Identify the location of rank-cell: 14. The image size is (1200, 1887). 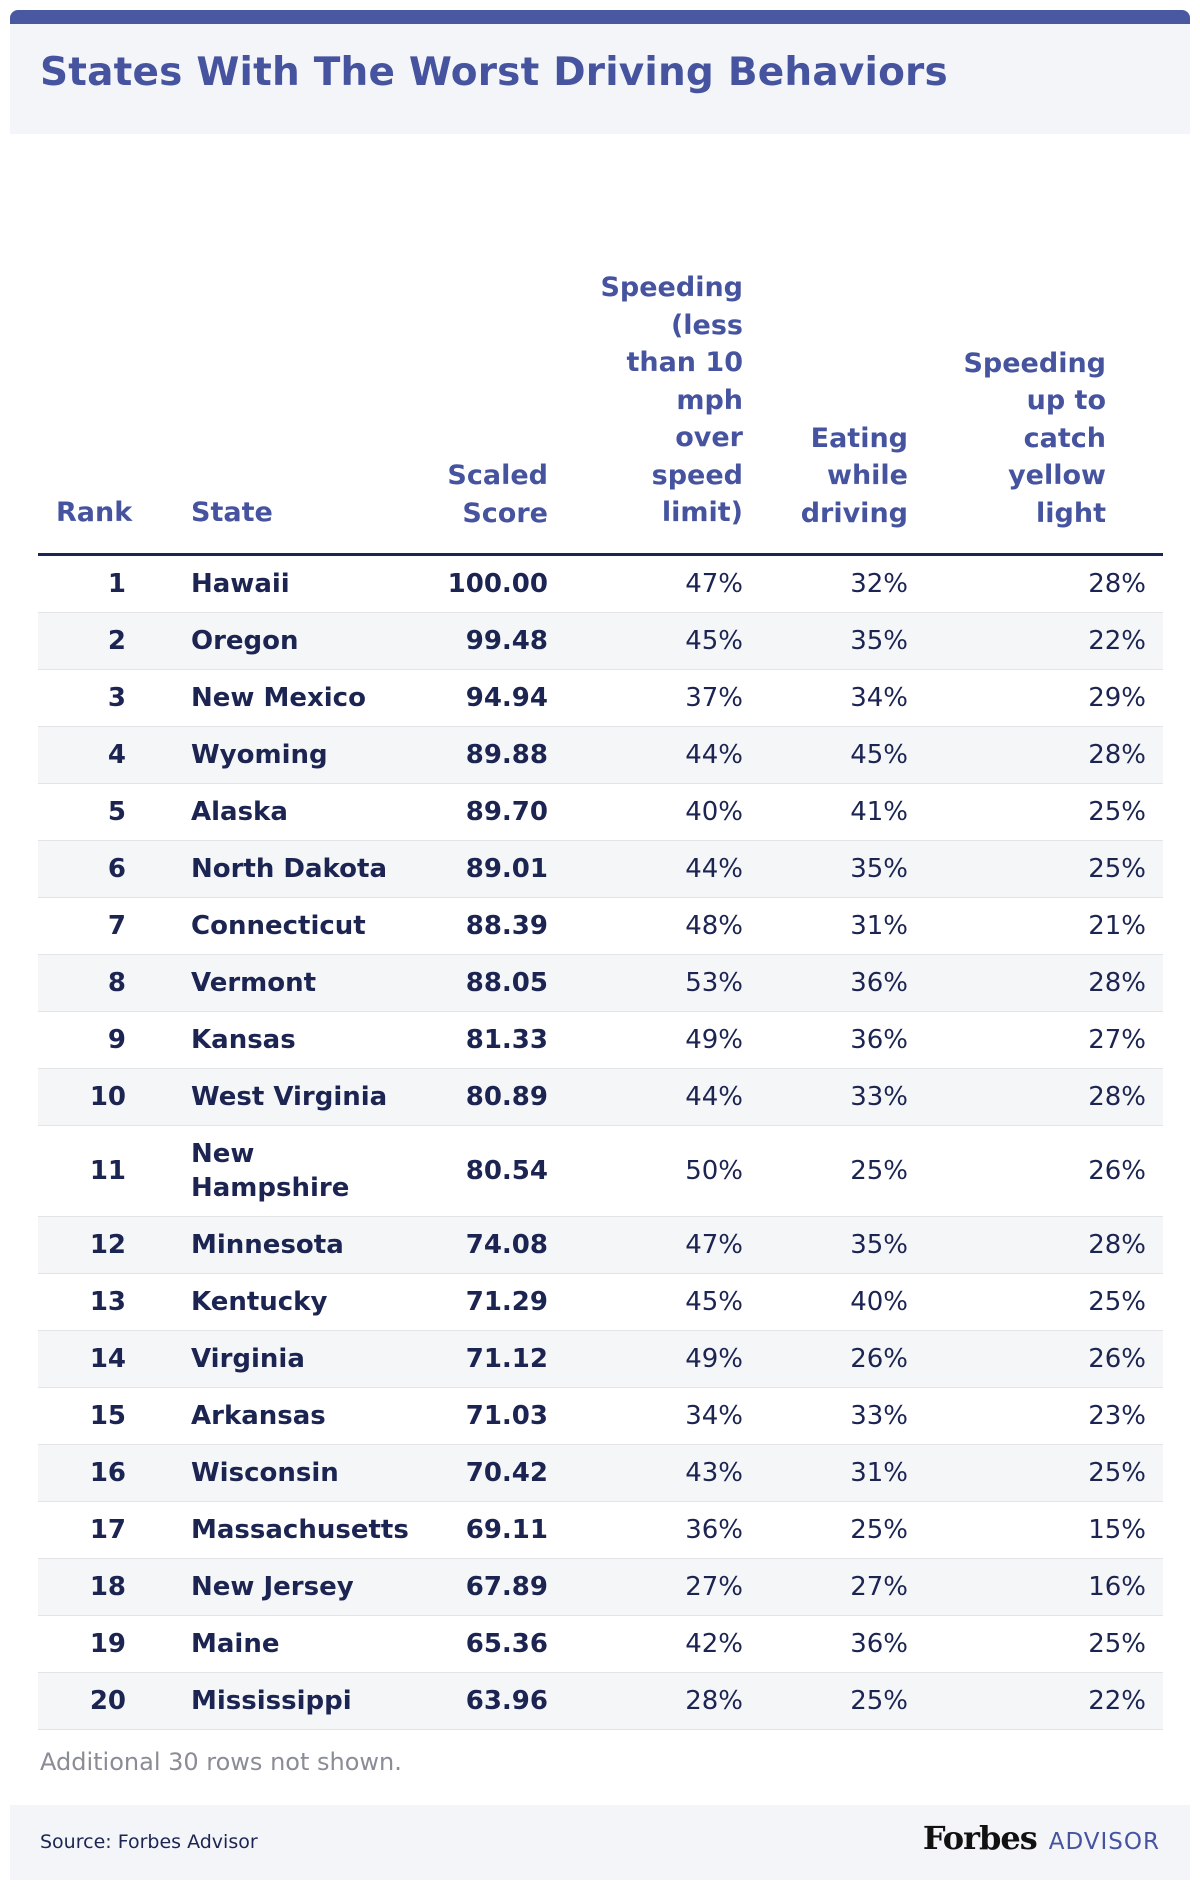
(107, 1359).